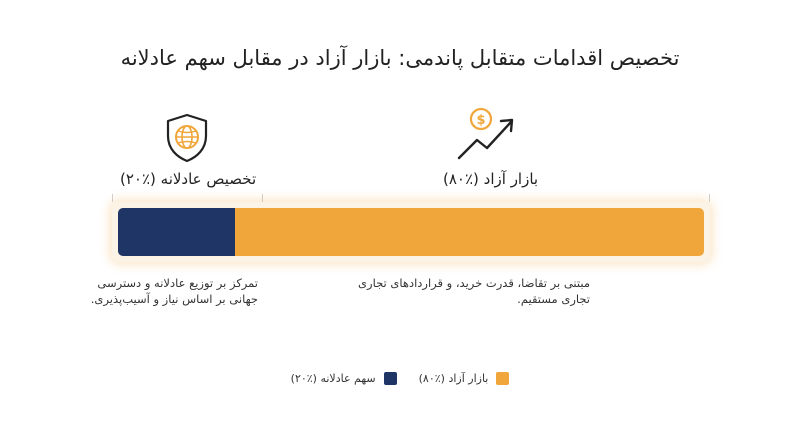  Describe the element at coordinates (400, 378) in the screenshot. I see `legend: بازار آزاد (٪۸۰) سهم عادلانه (٪۲۰)` at that location.